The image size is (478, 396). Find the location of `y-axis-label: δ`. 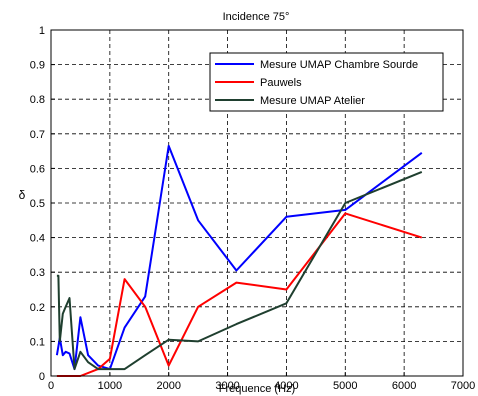

y-axis-label: δ is located at coordinates (22, 195).